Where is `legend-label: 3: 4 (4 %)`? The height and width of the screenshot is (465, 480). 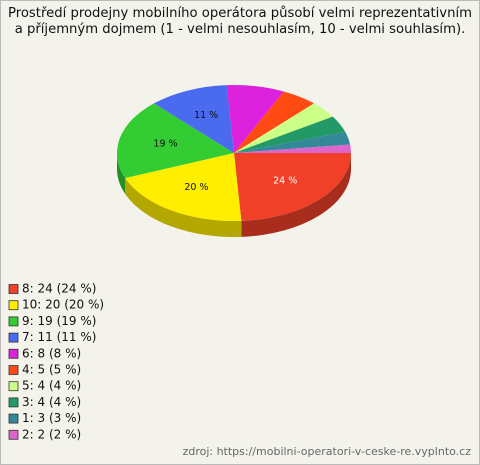
legend-label: 3: 4 (4 %) is located at coordinates (51, 402).